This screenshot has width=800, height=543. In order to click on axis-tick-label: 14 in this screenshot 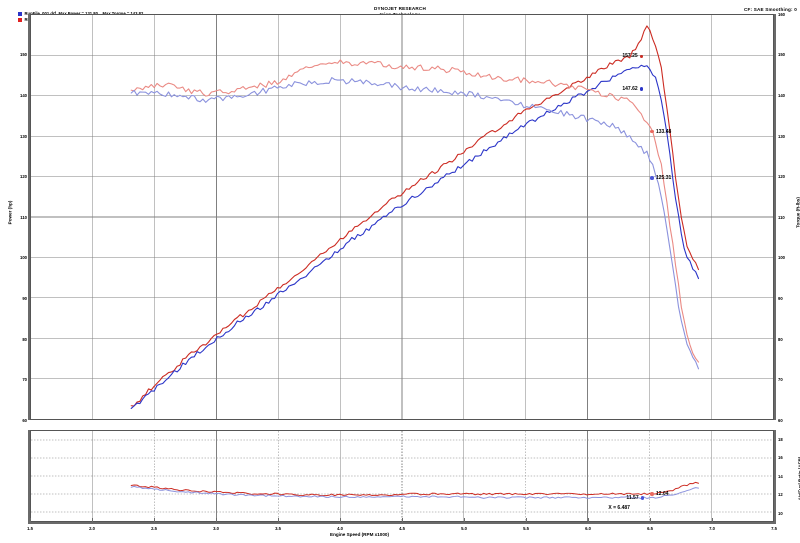, I will do `click(780, 476)`.